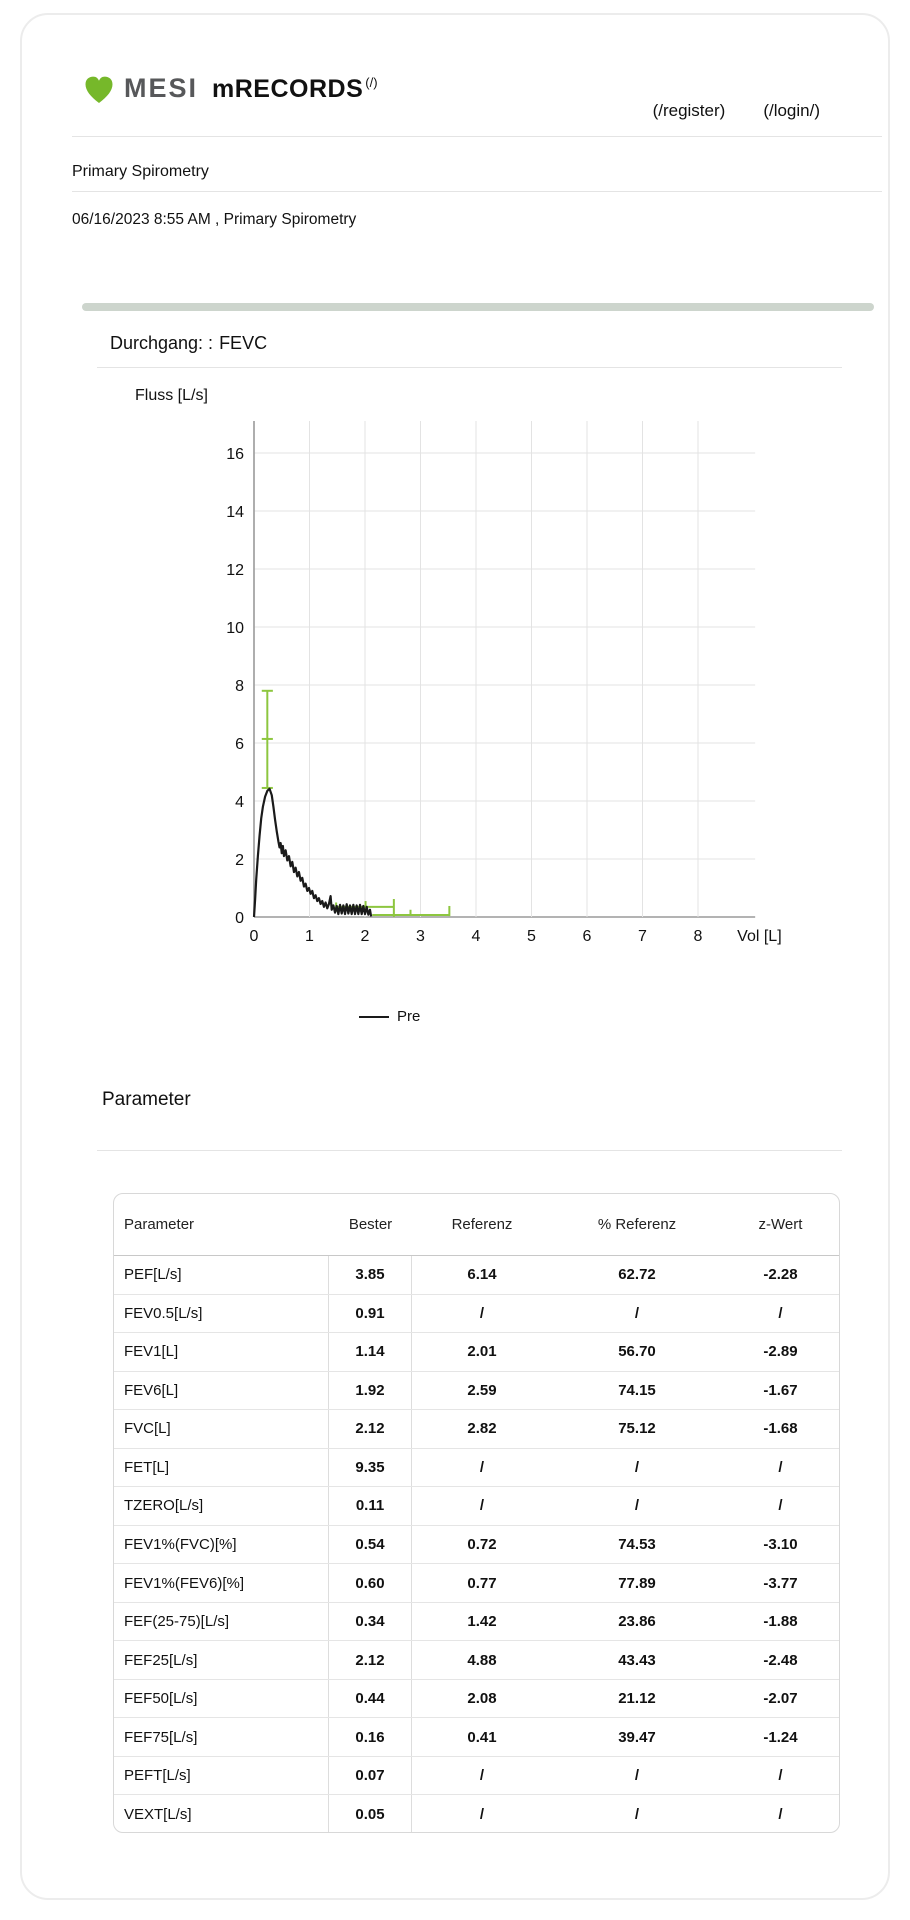 Image resolution: width=910 pixels, height=1920 pixels. Describe the element at coordinates (780, 1544) in the screenshot. I see `table-cell: -3.10` at that location.